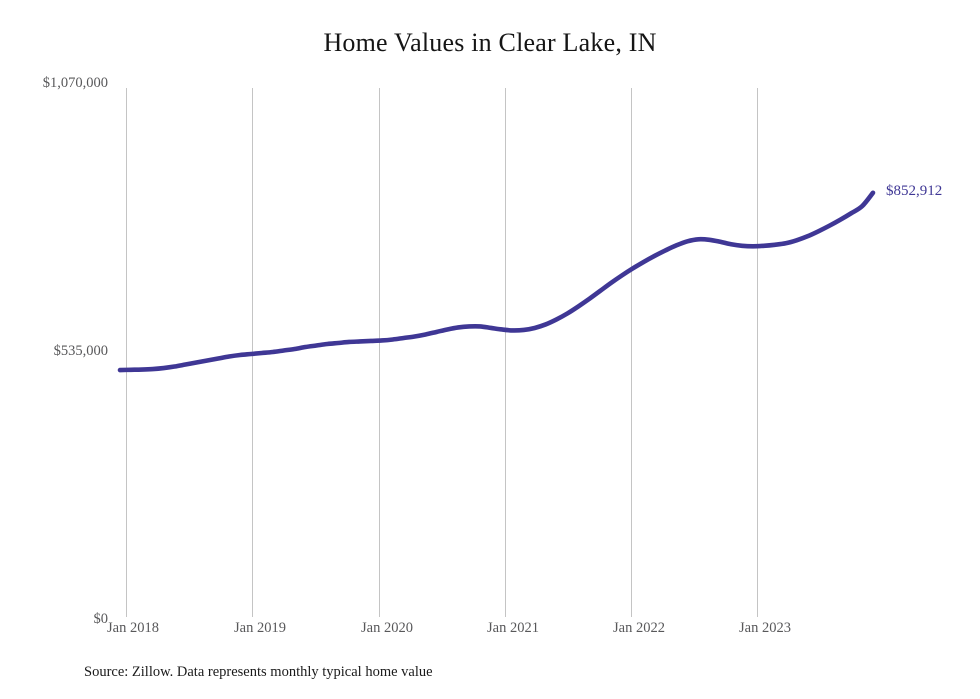 Image resolution: width=980 pixels, height=699 pixels. What do you see at coordinates (639, 628) in the screenshot?
I see `x-axis-tick-label: Jan 2022` at bounding box center [639, 628].